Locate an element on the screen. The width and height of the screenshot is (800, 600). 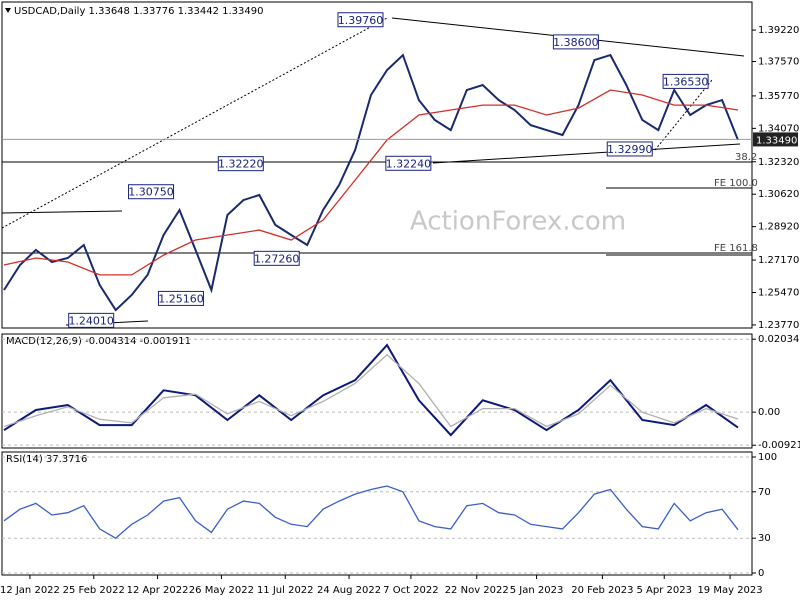
y-tick-label: 0.00 is located at coordinates (769, 412).